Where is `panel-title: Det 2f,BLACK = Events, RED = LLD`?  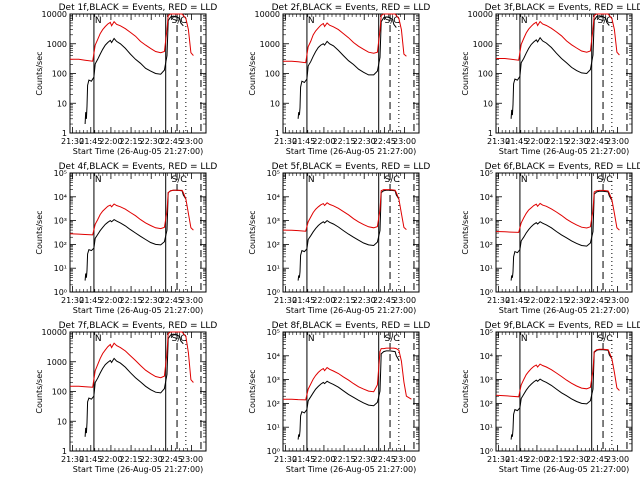
panel-title: Det 2f,BLACK = Events, RED = LLD is located at coordinates (351, 8).